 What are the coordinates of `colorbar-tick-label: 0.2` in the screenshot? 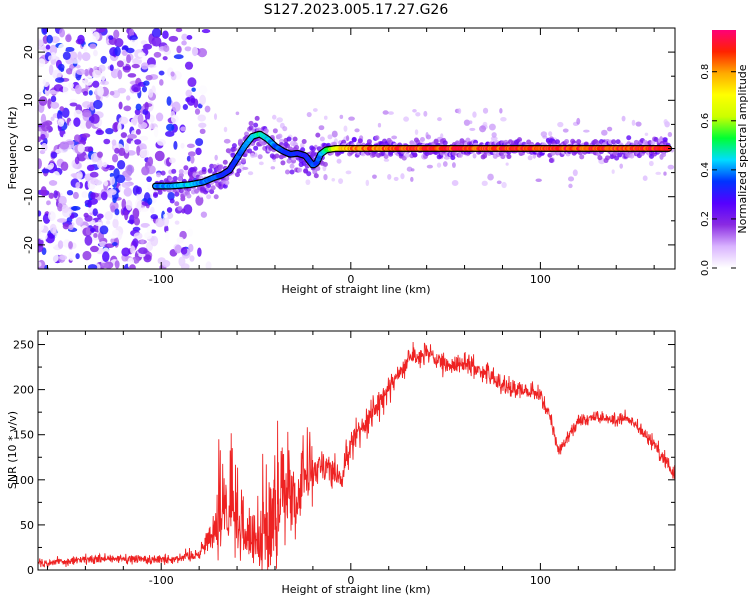 It's located at (705, 219).